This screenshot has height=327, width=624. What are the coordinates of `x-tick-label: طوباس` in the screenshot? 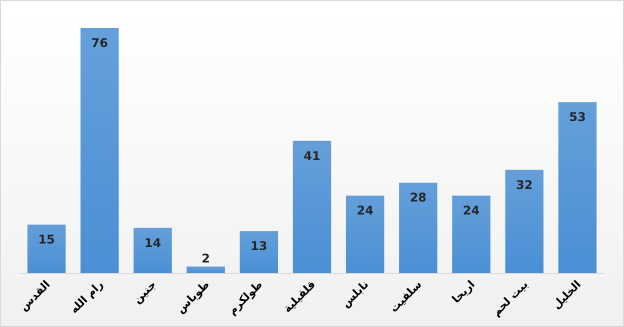 It's located at (193, 297).